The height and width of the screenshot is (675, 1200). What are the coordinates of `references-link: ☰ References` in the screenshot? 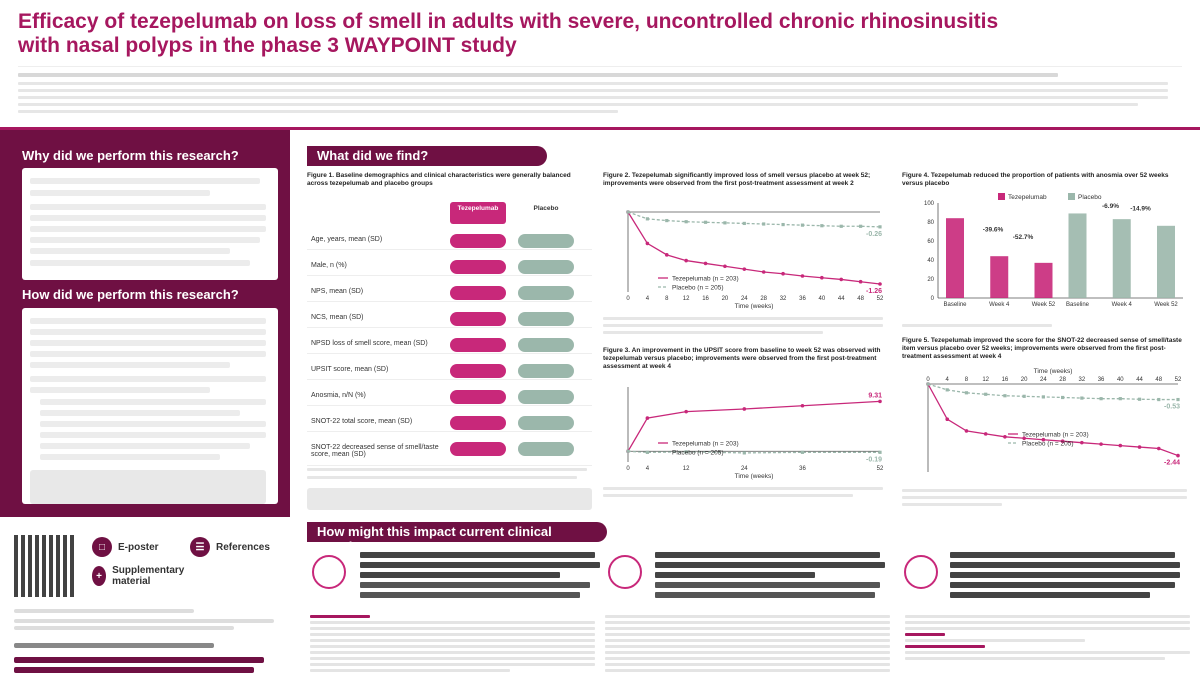 It's located at (230, 547).